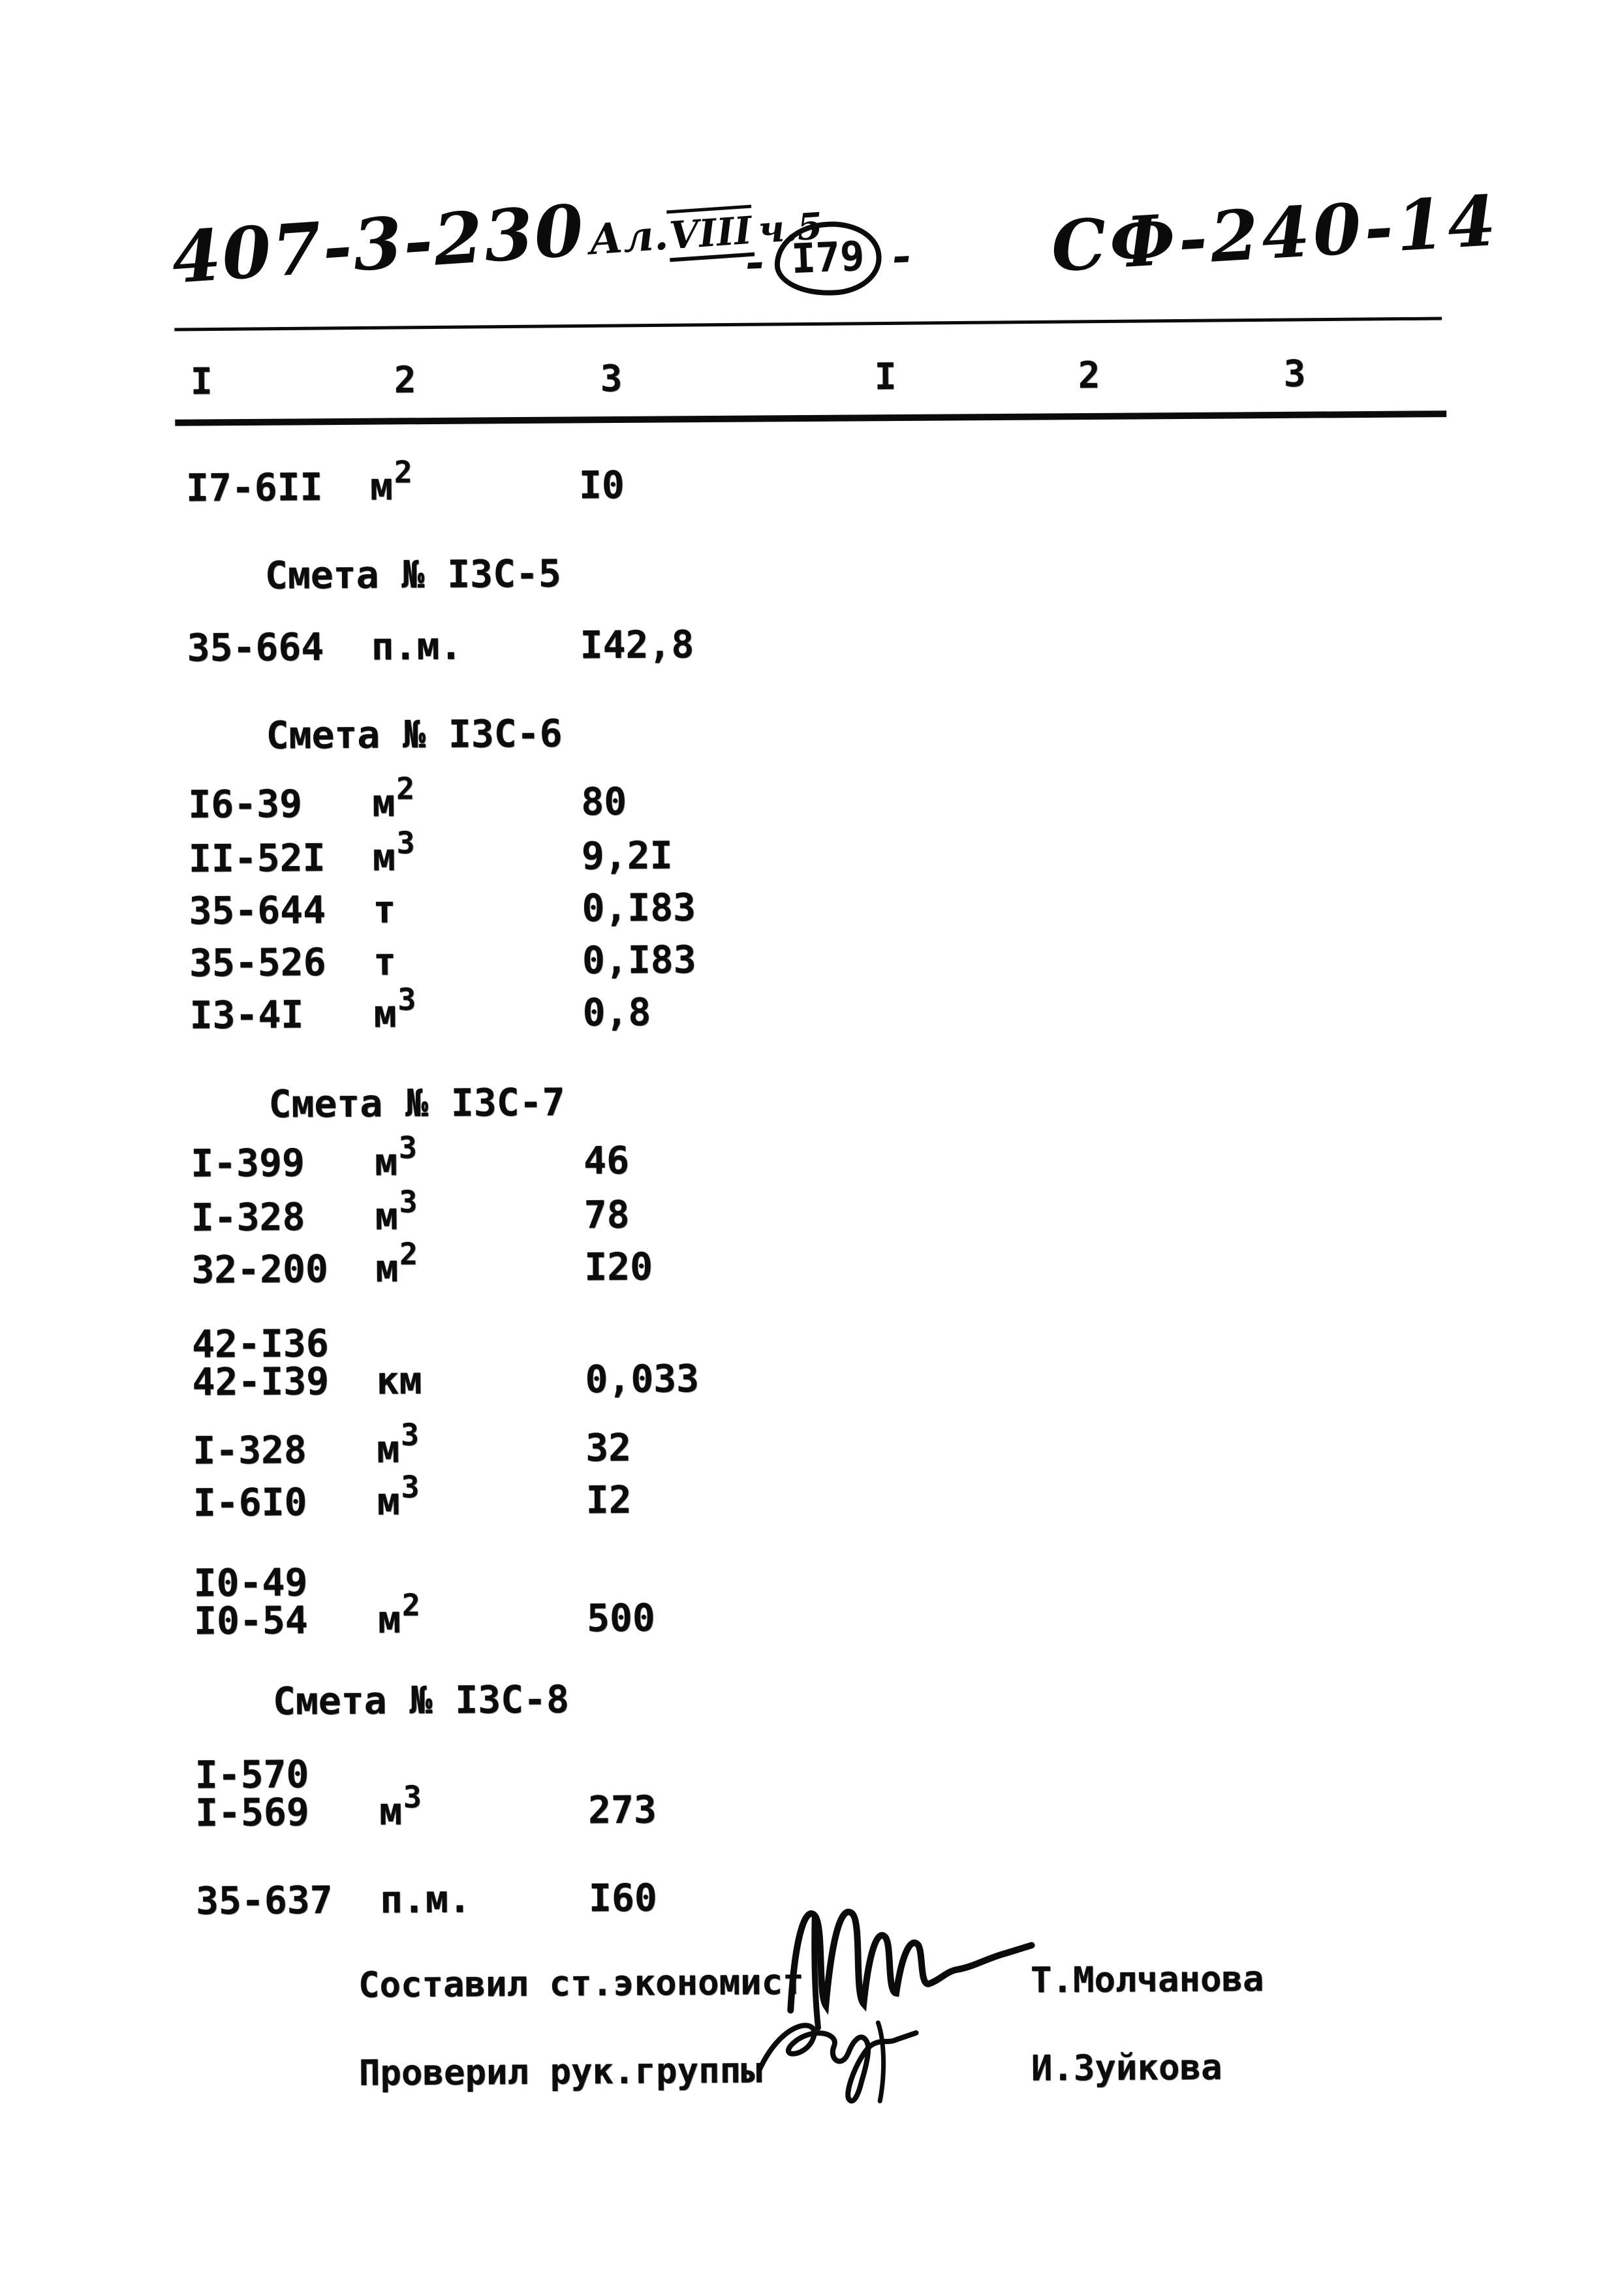 This screenshot has width=1618, height=2296. I want to click on row-code: I3-4I, so click(246, 1015).